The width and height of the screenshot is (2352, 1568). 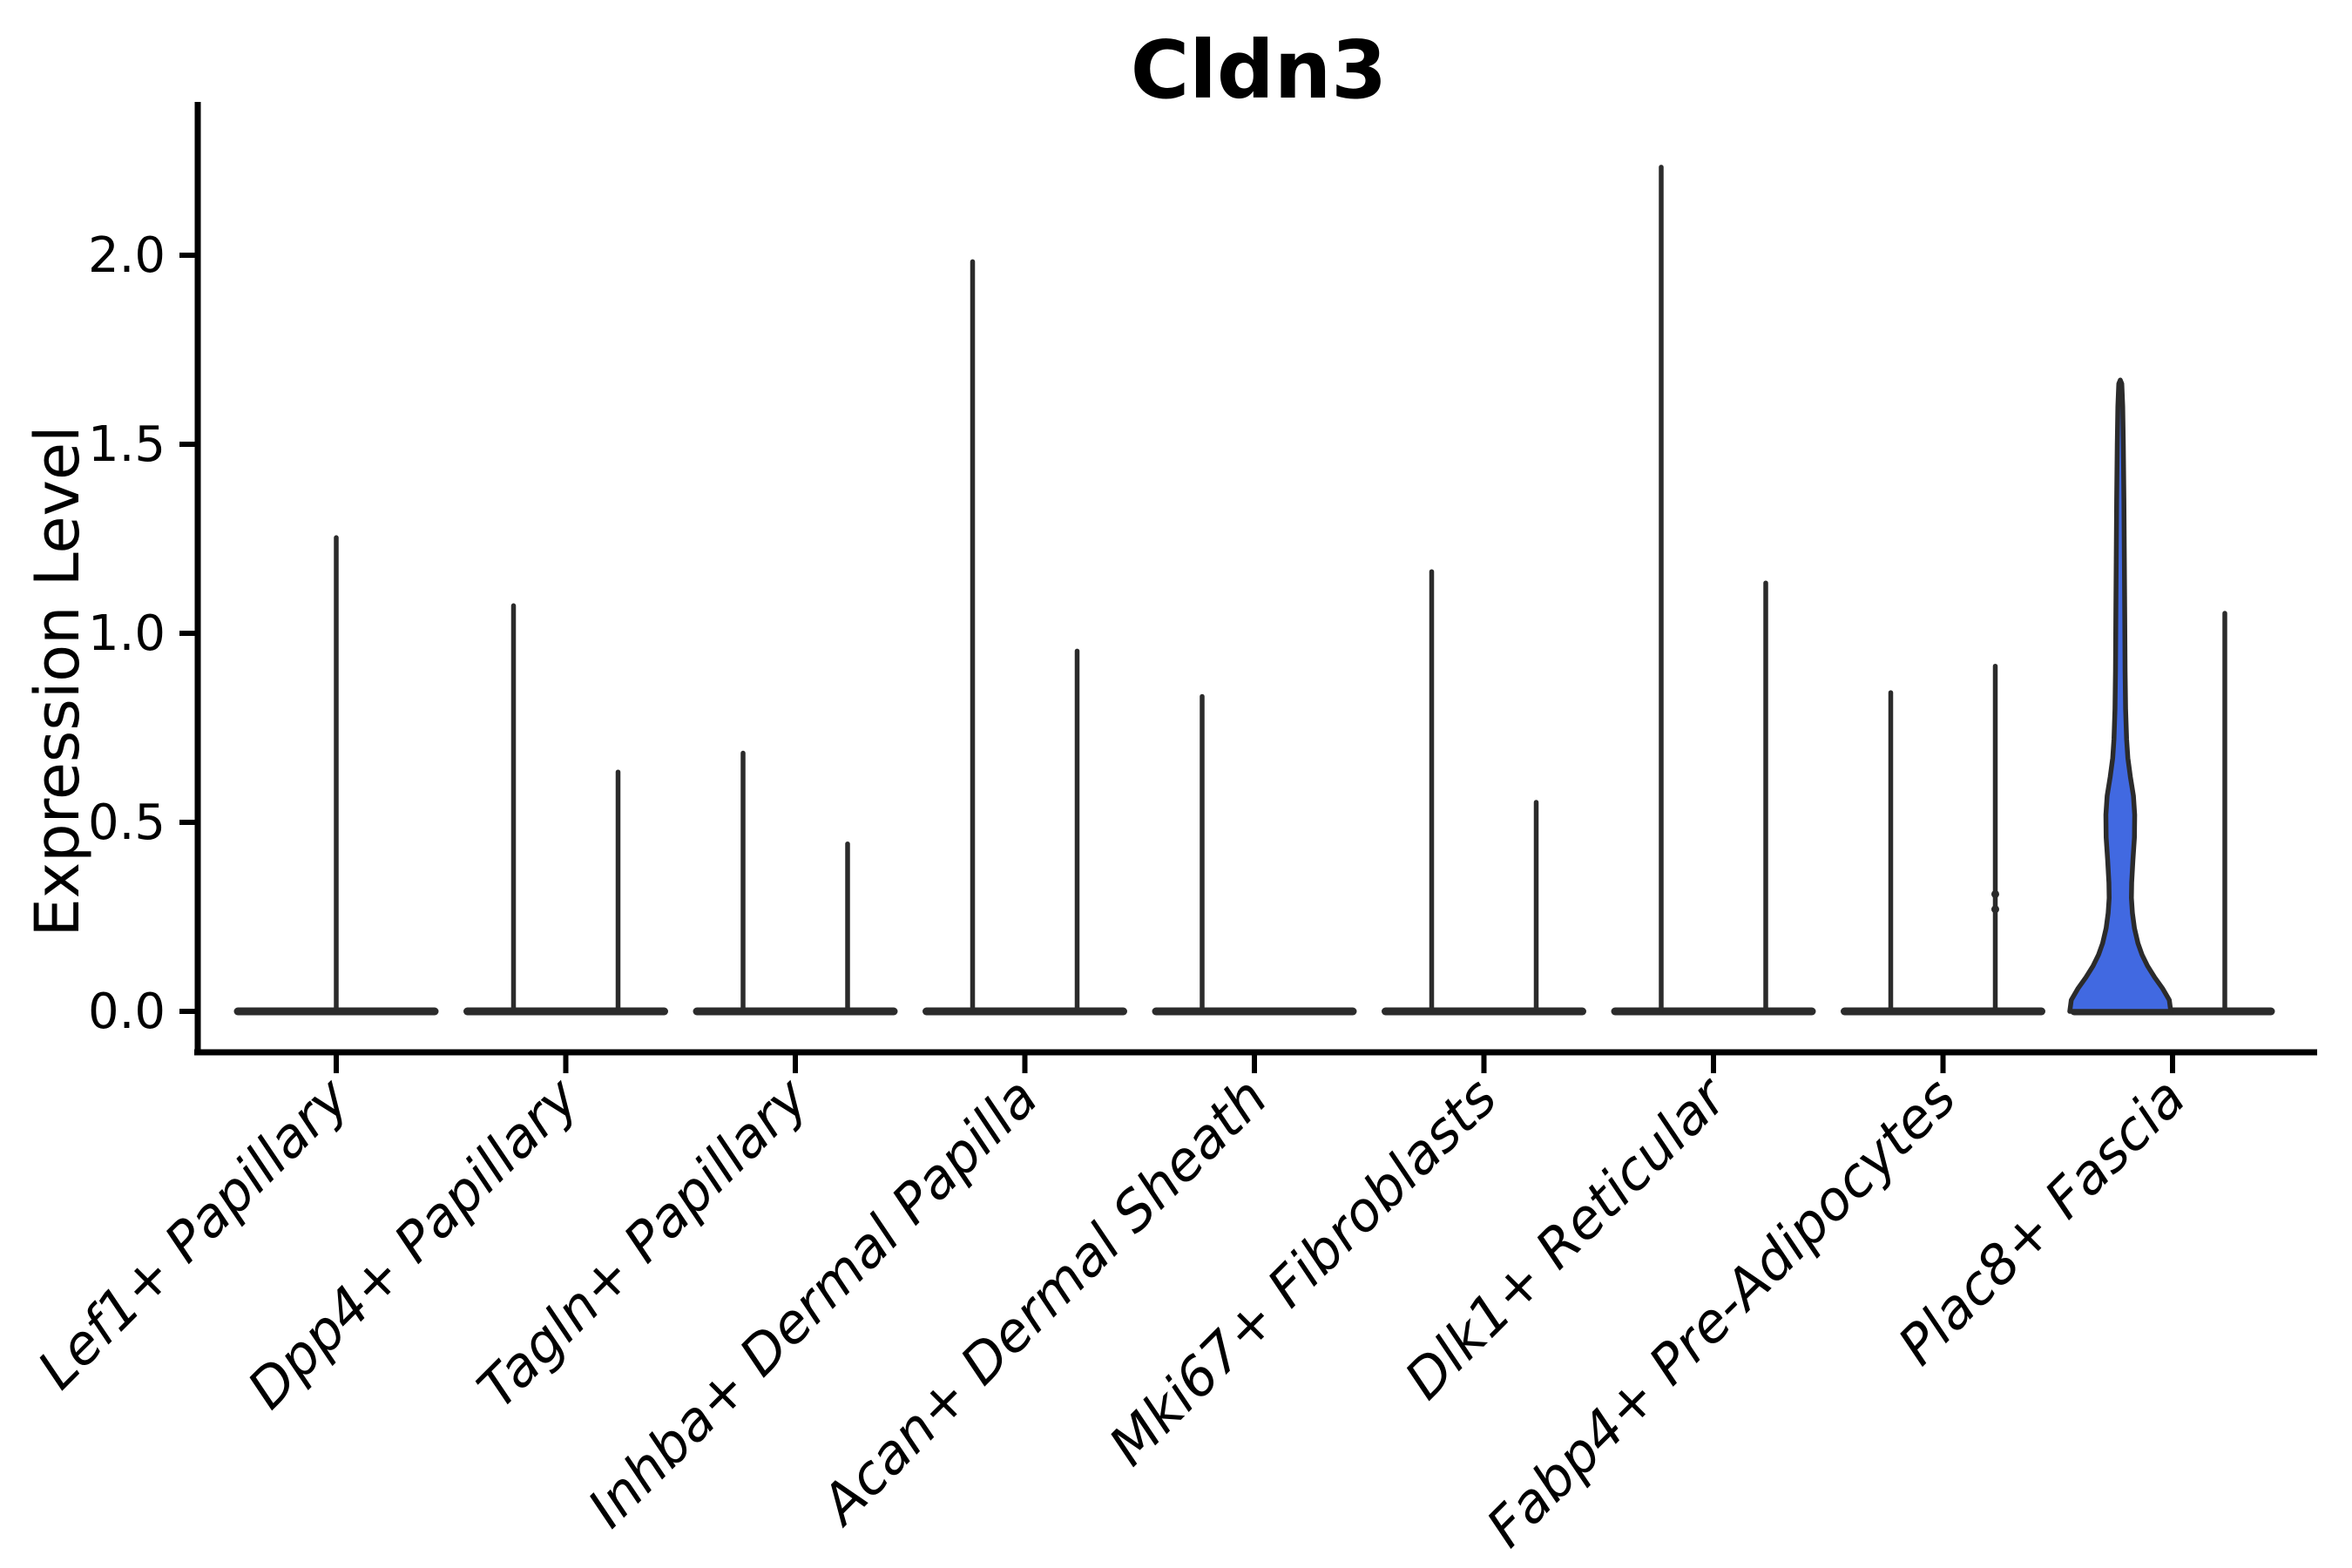 I want to click on y-tick-label: 1.5, so click(x=127, y=444).